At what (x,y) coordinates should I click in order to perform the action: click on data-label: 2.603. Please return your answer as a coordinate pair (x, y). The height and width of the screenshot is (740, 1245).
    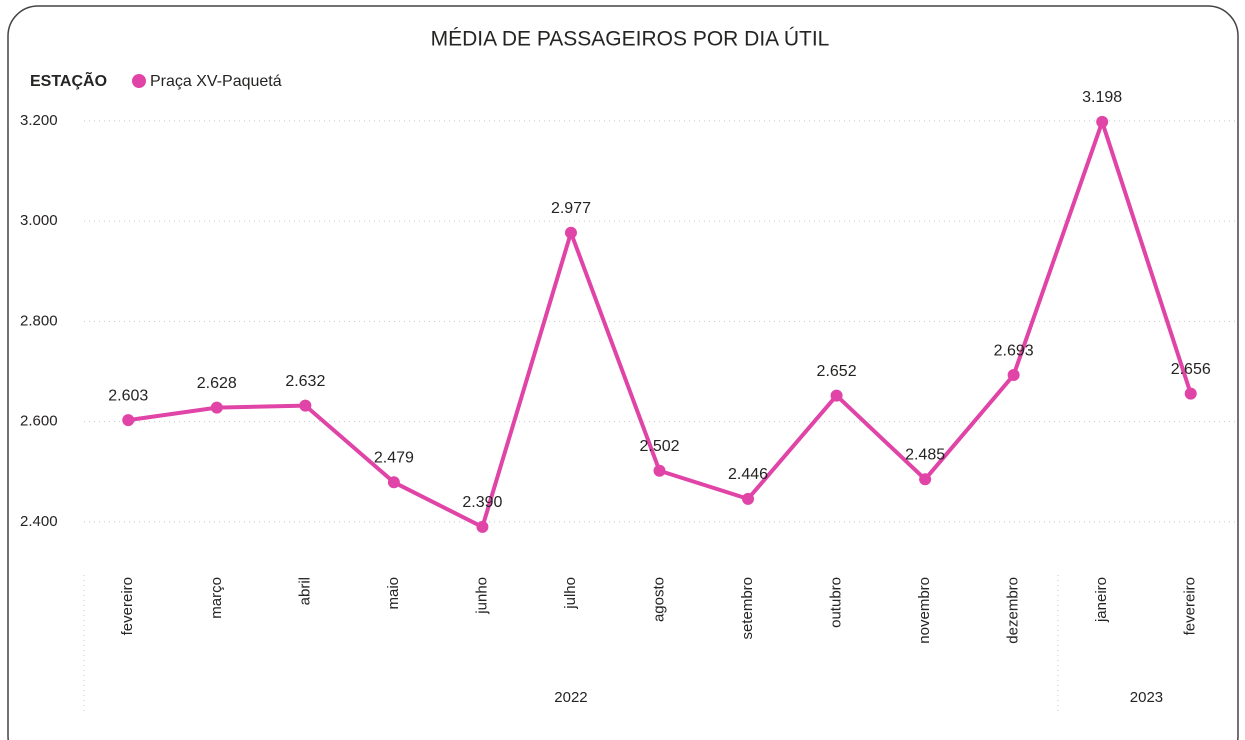
    Looking at the image, I should click on (128, 395).